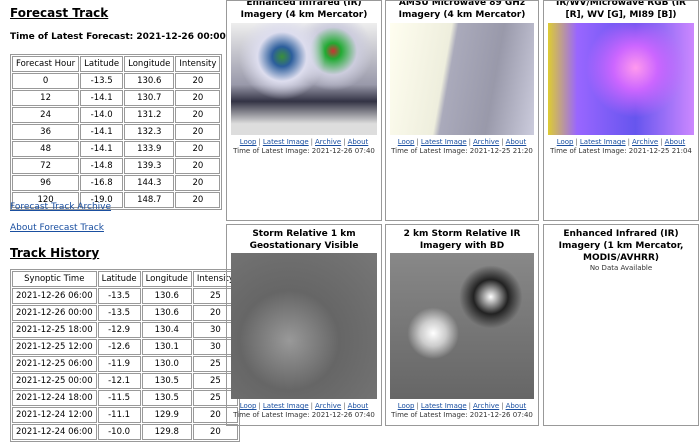 The height and width of the screenshot is (442, 699). What do you see at coordinates (125, 364) in the screenshot?
I see `row: 2021-12-25 06:00 -11.9 130.0 25` at bounding box center [125, 364].